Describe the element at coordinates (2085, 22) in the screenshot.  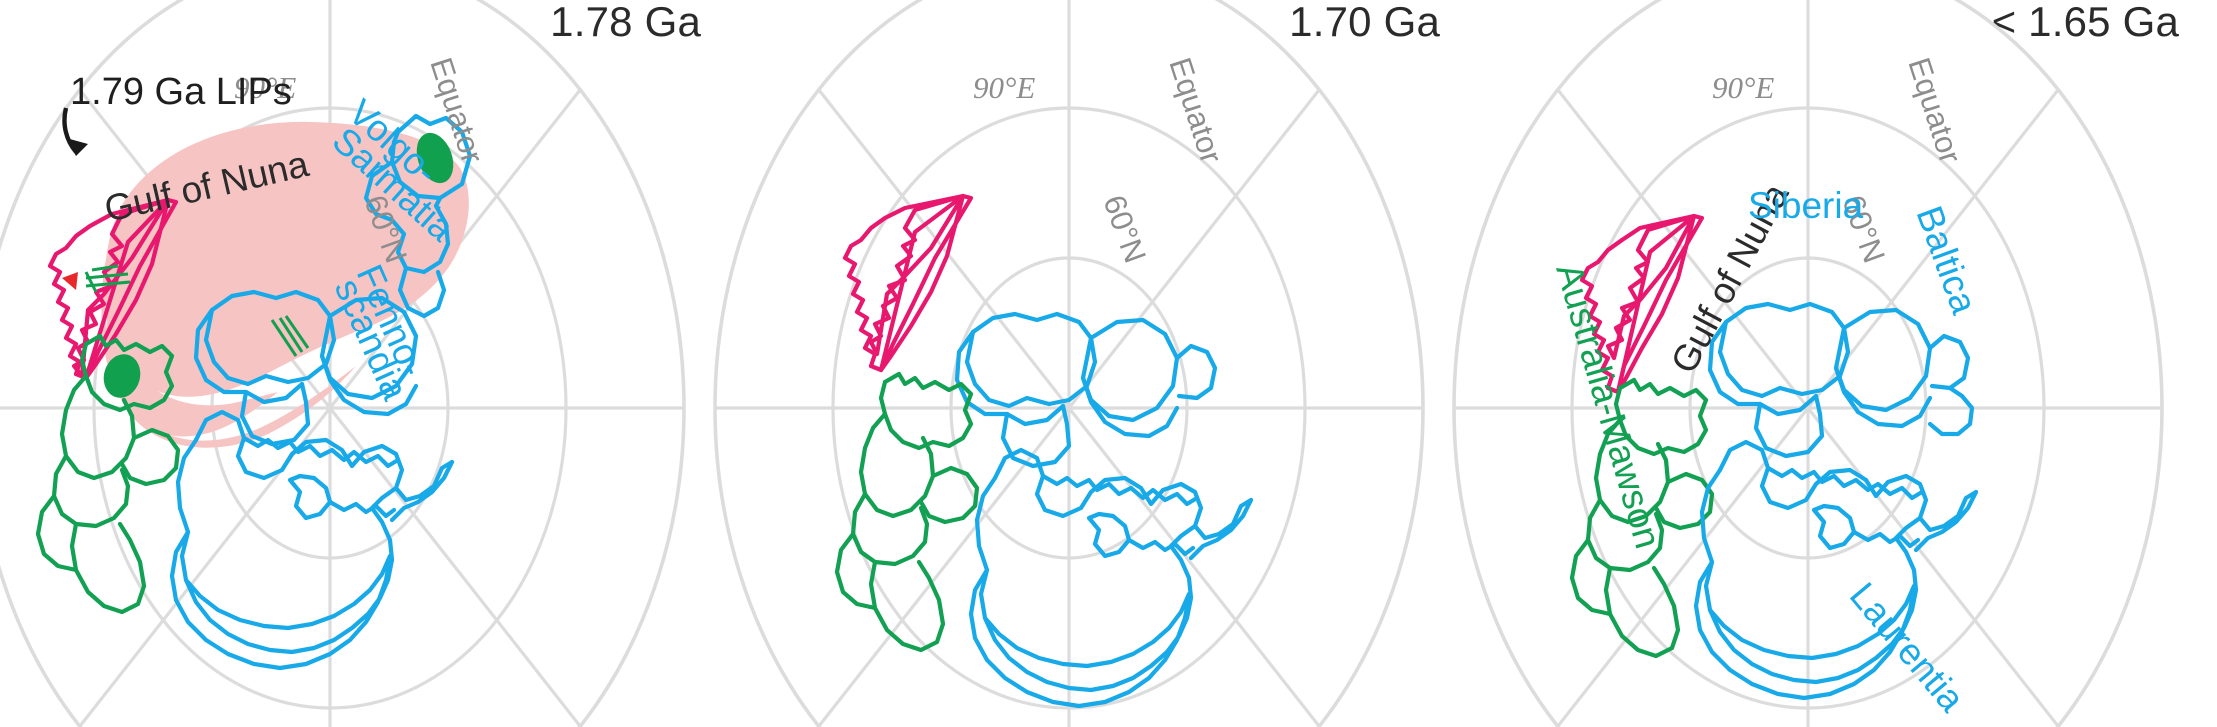
I see `panel-title: < 1.65 Ga` at that location.